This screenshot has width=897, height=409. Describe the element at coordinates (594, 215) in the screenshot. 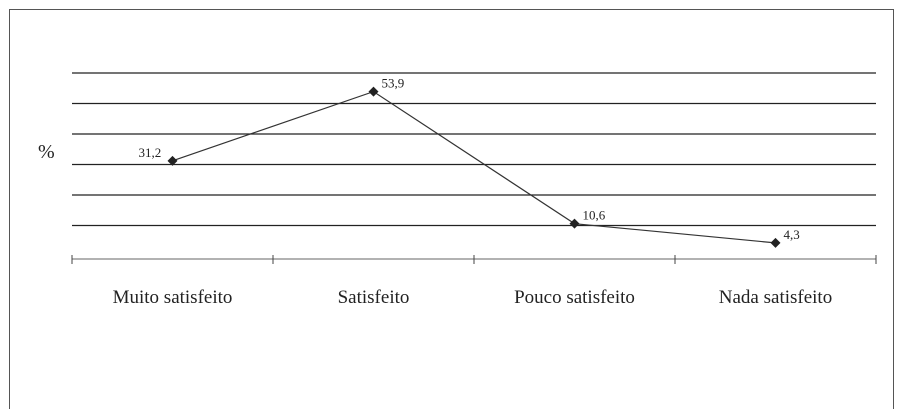

I see `data-label: 10,6` at that location.